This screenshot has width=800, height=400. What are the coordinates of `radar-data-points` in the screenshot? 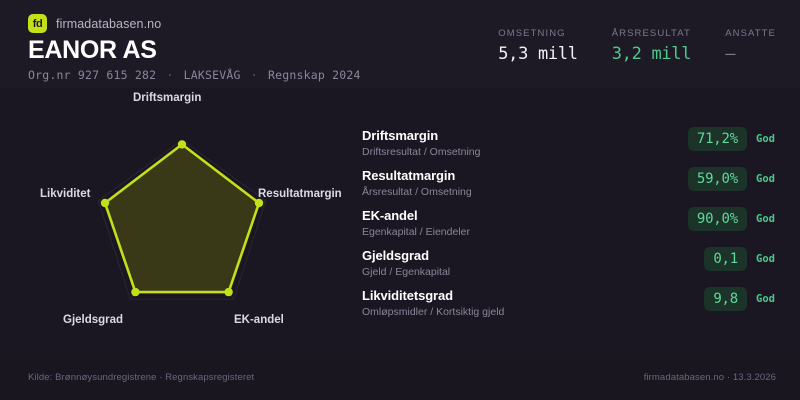 It's located at (182, 218).